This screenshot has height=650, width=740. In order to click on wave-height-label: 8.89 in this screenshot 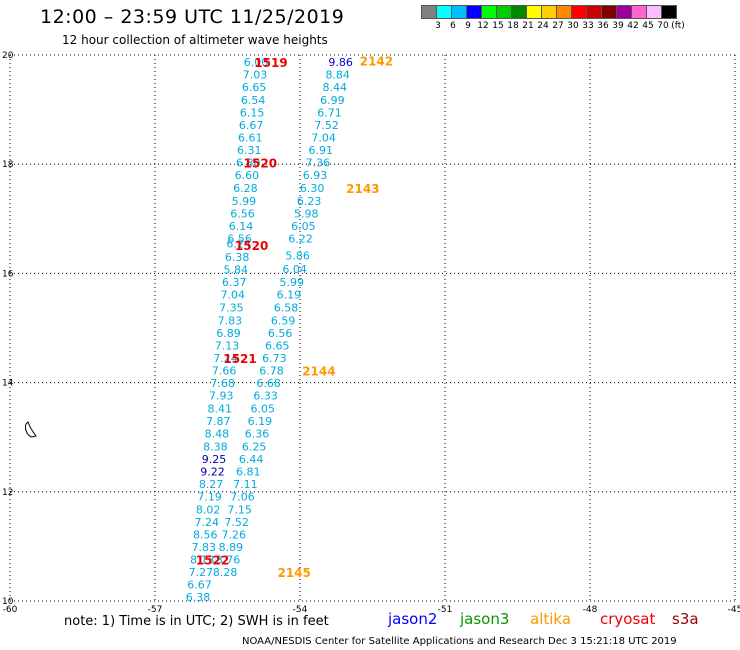, I will do `click(231, 547)`.